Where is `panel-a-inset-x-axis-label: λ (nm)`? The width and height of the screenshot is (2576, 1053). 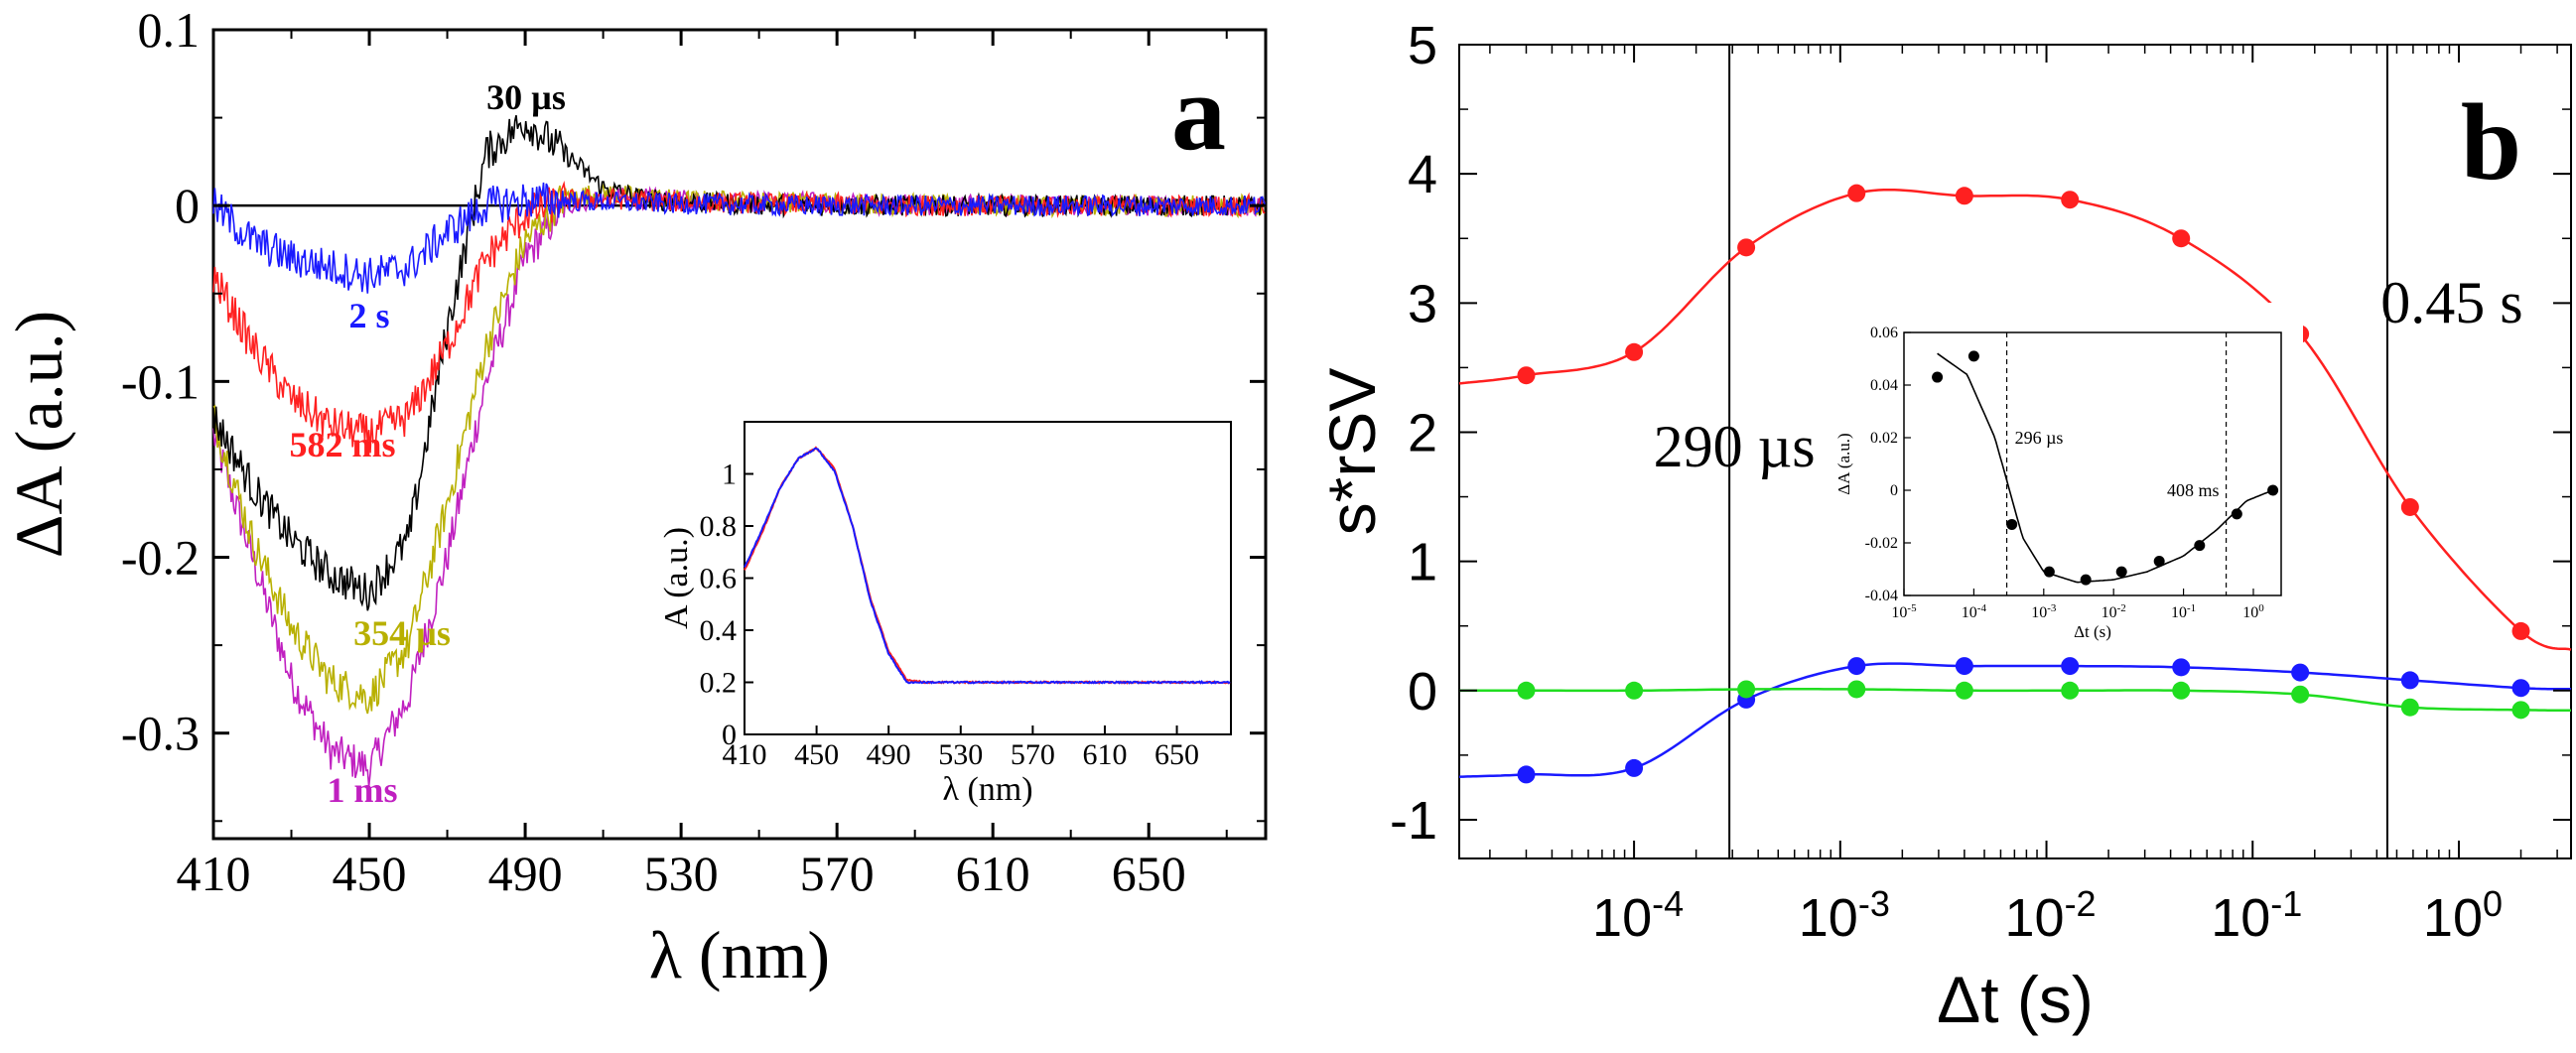
panel-a-inset-x-axis-label: λ (nm) is located at coordinates (987, 789).